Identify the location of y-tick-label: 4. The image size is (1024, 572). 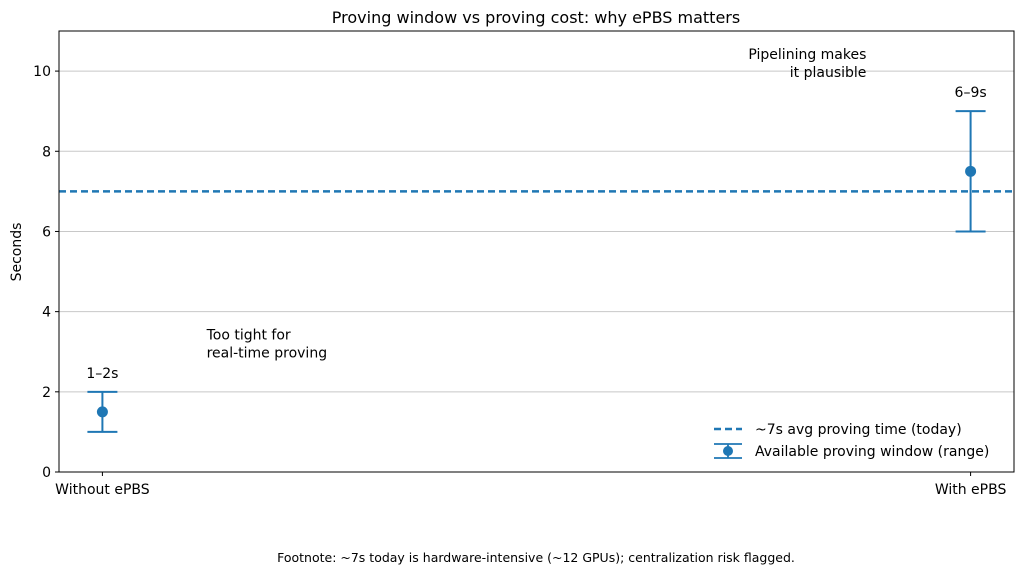
(46, 313).